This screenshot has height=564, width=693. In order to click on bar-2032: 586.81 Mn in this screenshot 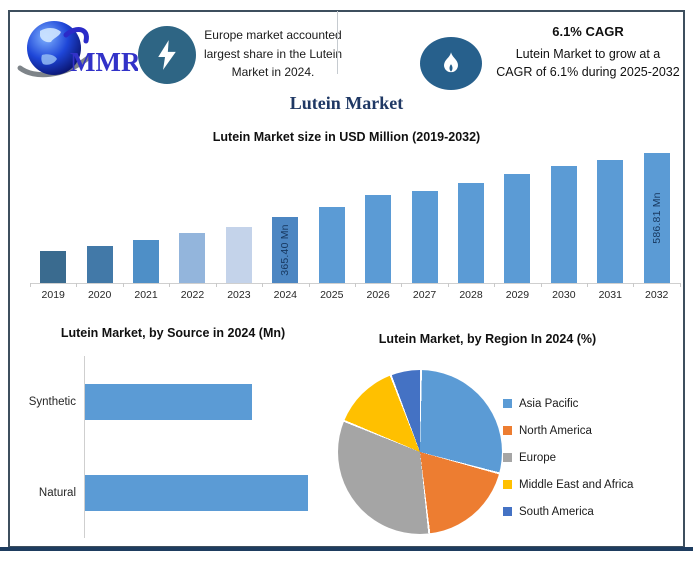, I will do `click(656, 217)`.